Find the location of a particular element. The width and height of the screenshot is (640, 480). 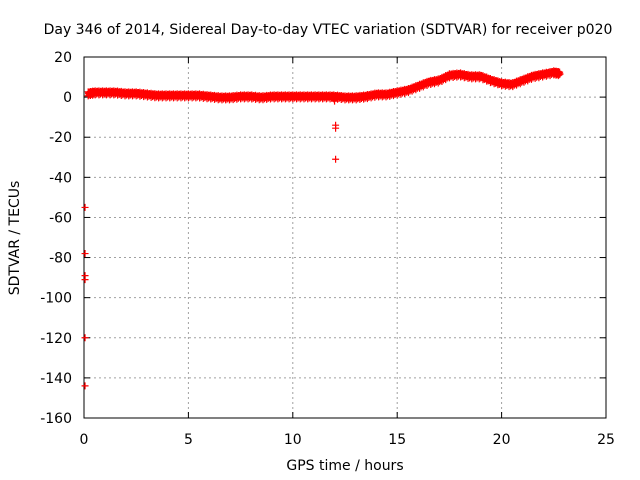

y-tick-label: -100 is located at coordinates (56, 299).